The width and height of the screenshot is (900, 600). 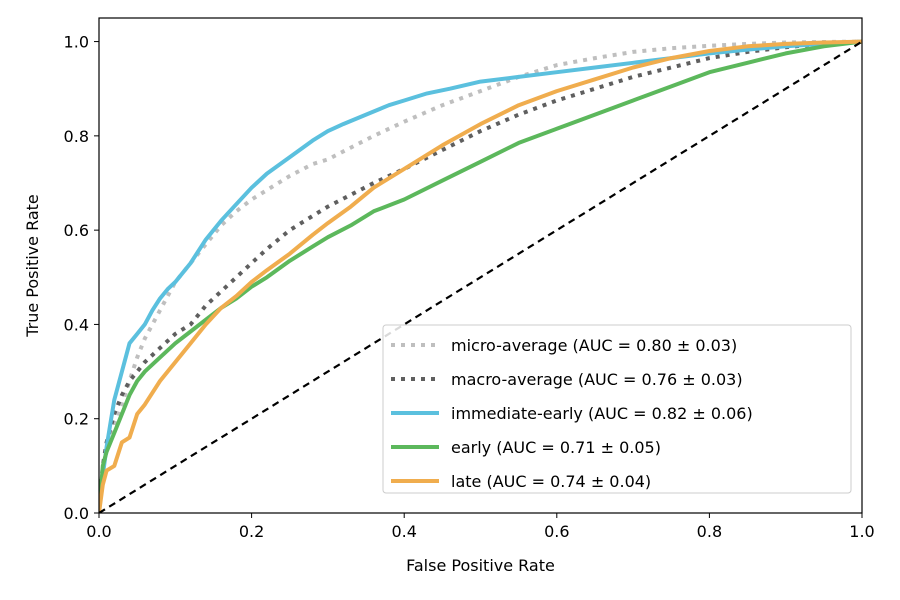 What do you see at coordinates (251, 531) in the screenshot?
I see `x-tick-label: 0.2` at bounding box center [251, 531].